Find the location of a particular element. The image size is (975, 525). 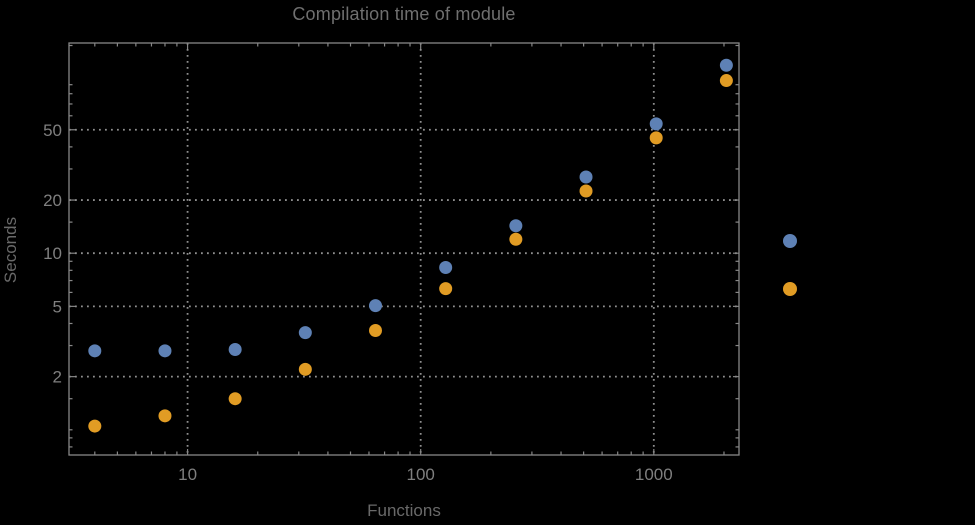

y-tick-labels: 2 5 10 20 50 is located at coordinates (52, 254).